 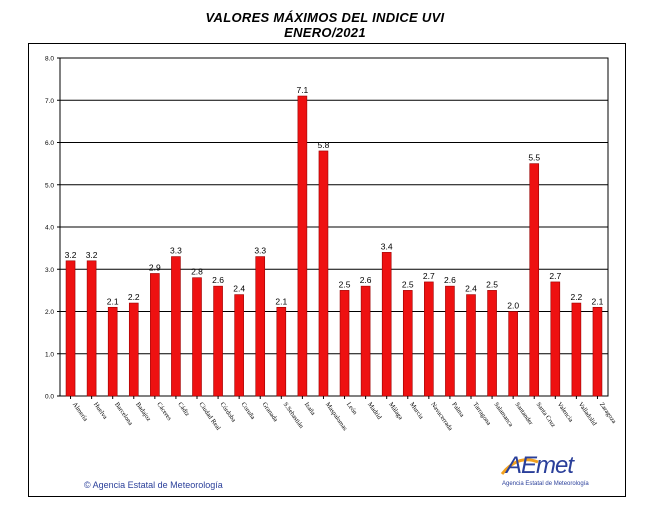 I want to click on x-tick-label: S.Sebastián, so click(x=293, y=415).